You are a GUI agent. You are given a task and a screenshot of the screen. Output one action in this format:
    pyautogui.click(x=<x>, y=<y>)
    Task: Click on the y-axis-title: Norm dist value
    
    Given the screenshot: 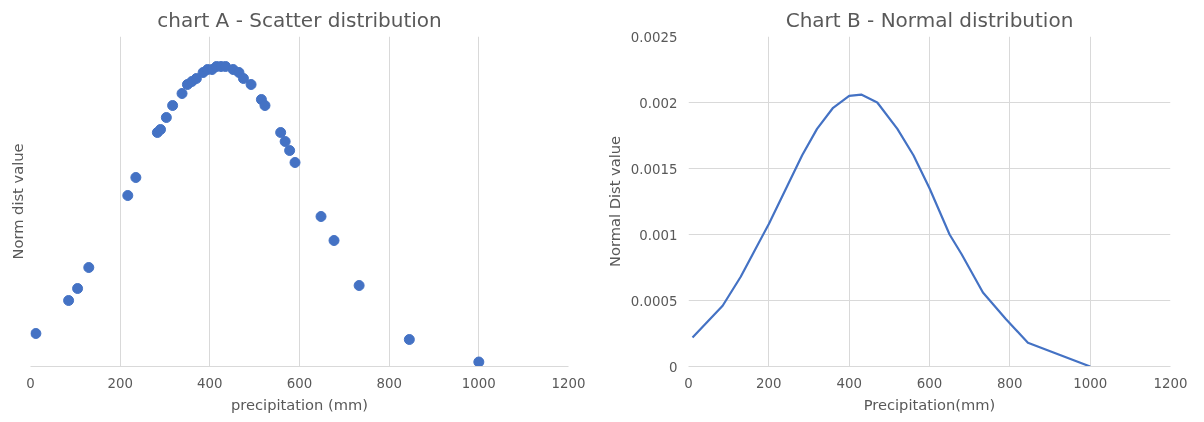 What is the action you would take?
    pyautogui.click(x=17, y=201)
    